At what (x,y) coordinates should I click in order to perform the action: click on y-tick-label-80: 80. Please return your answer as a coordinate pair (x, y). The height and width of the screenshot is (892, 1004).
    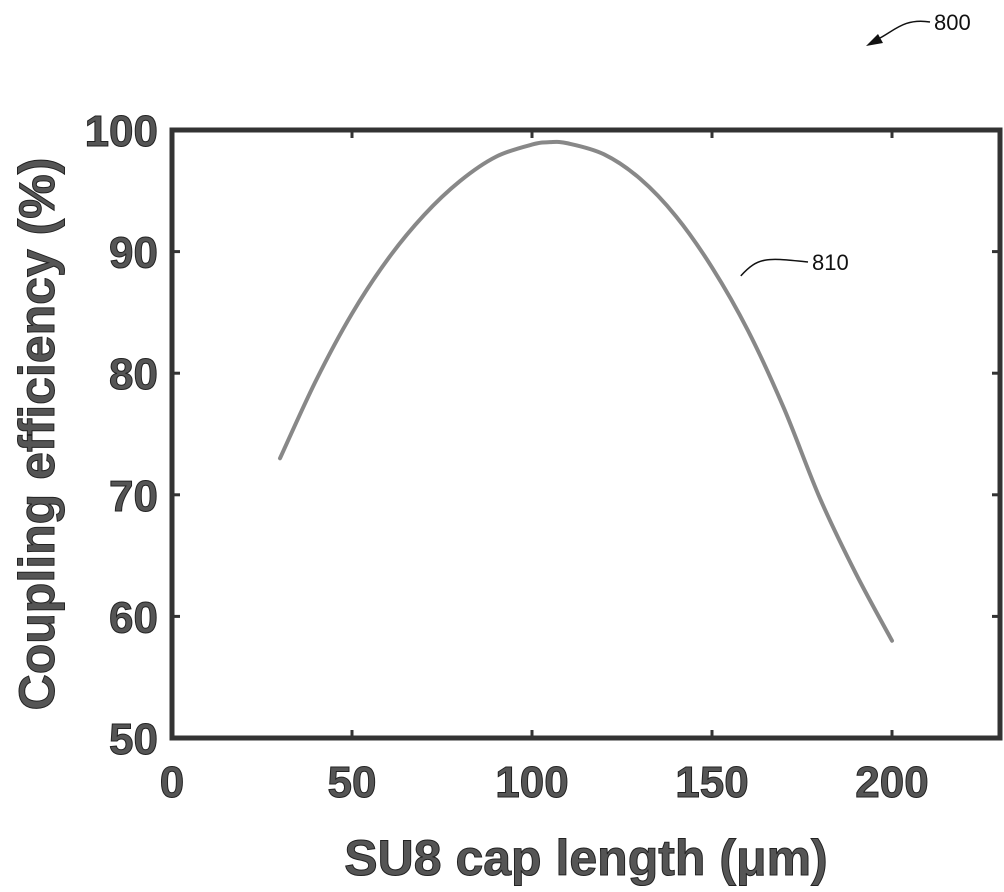
    Looking at the image, I should click on (133, 374).